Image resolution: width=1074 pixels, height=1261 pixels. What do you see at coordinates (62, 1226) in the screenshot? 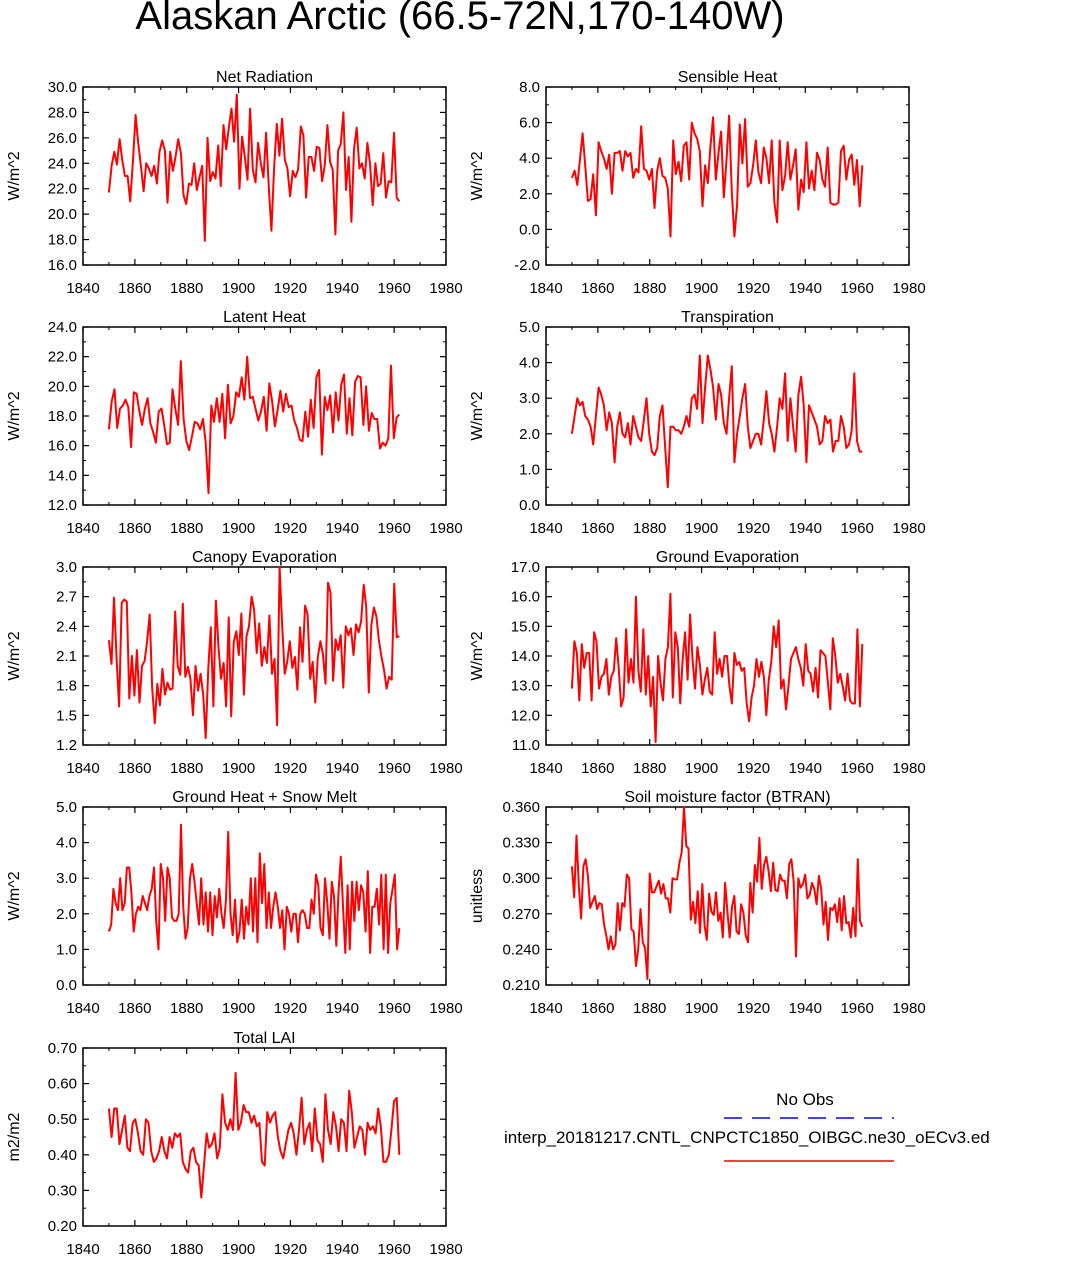
I see `y-tick-label: 0.20` at bounding box center [62, 1226].